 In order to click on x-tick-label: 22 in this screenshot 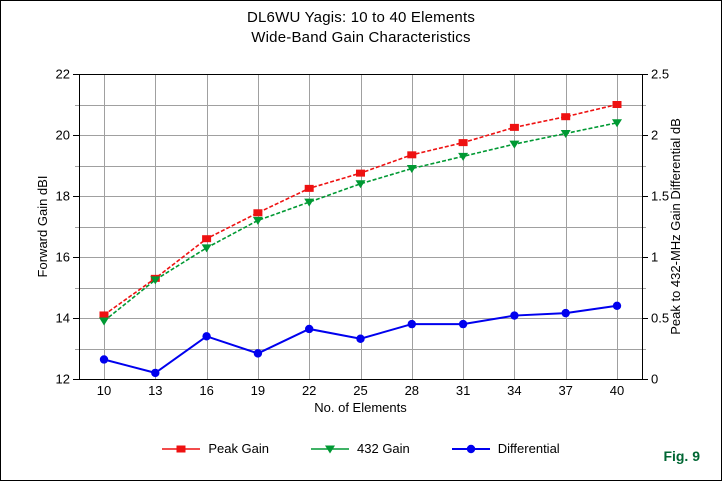, I will do `click(309, 390)`.